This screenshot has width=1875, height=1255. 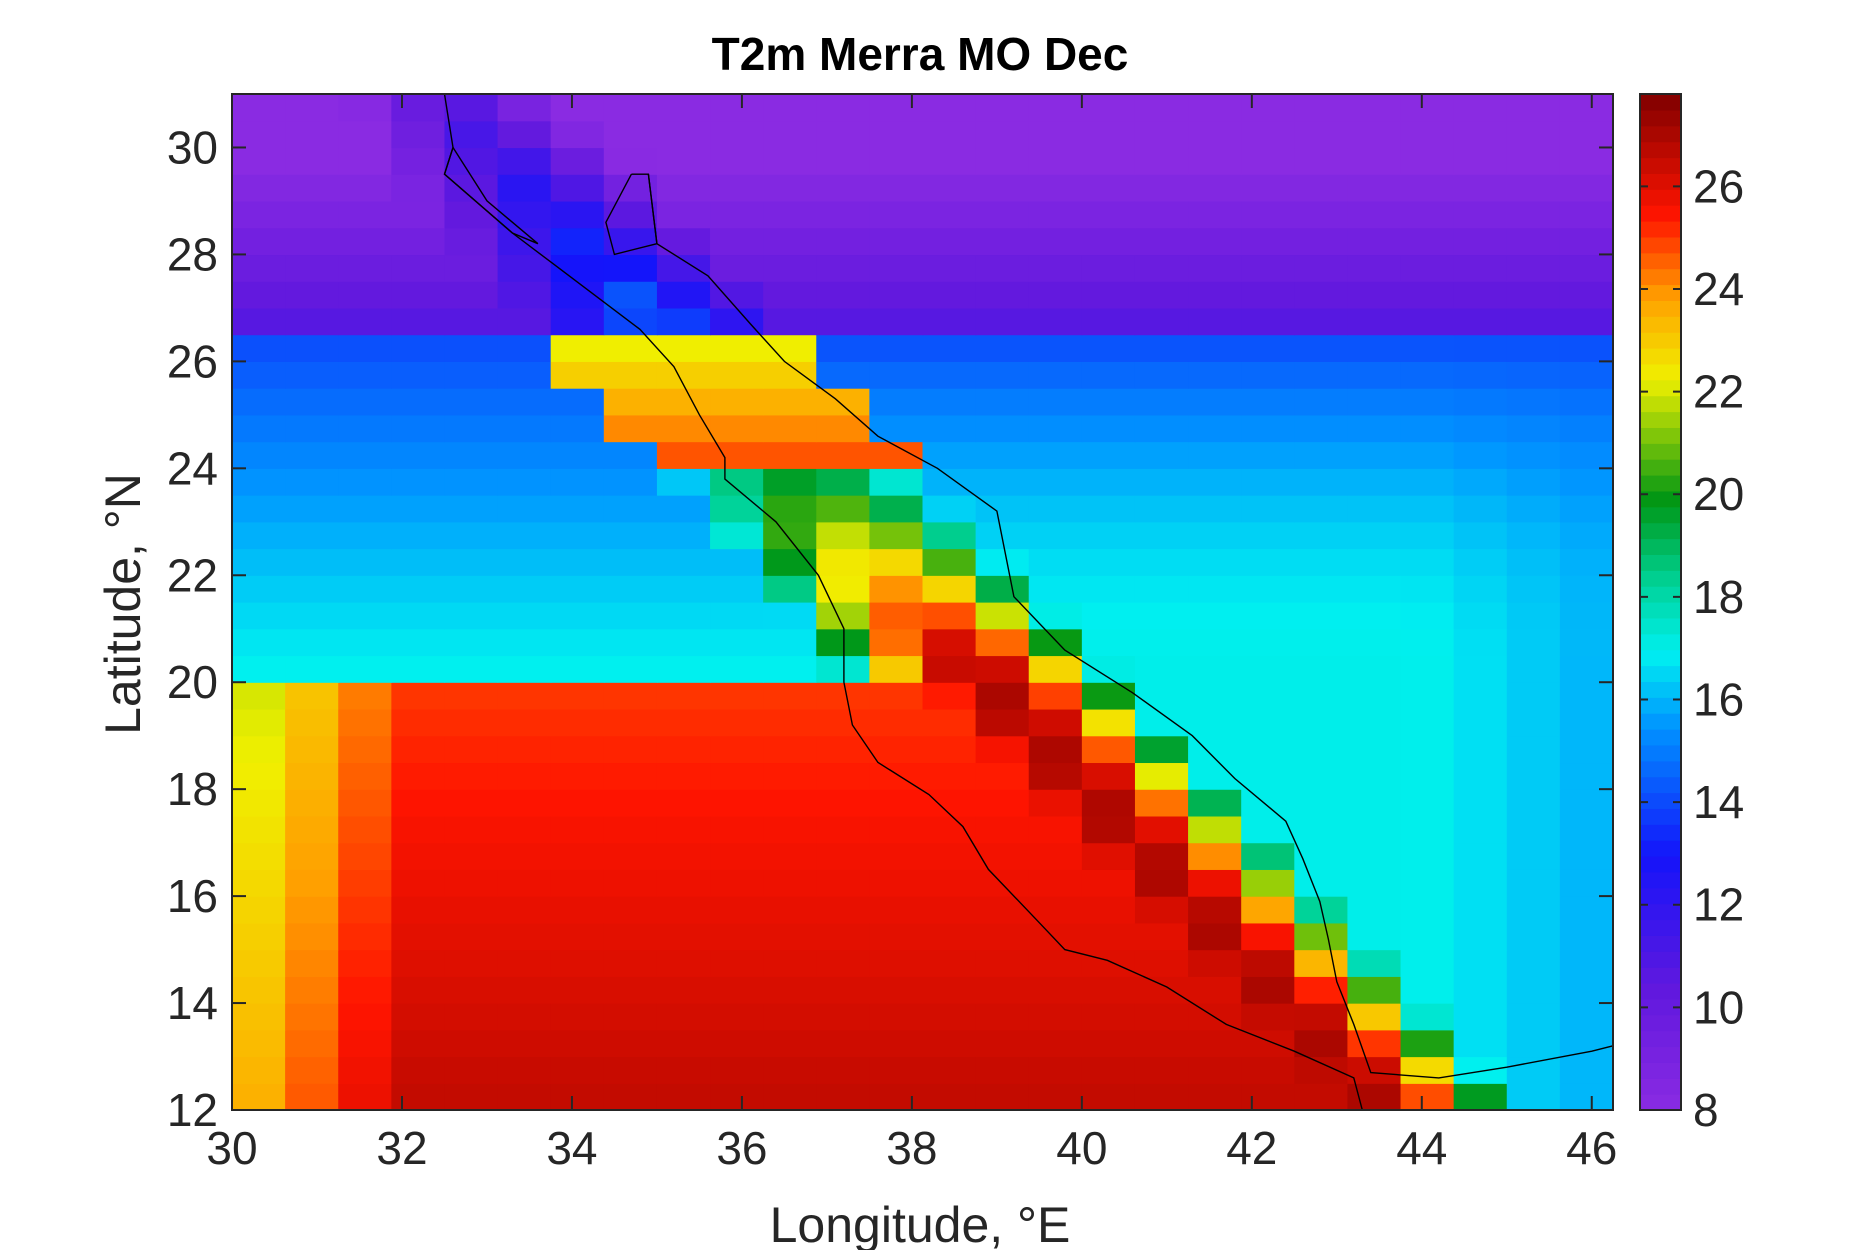 I want to click on y-tick-label: 20, so click(x=192, y=682).